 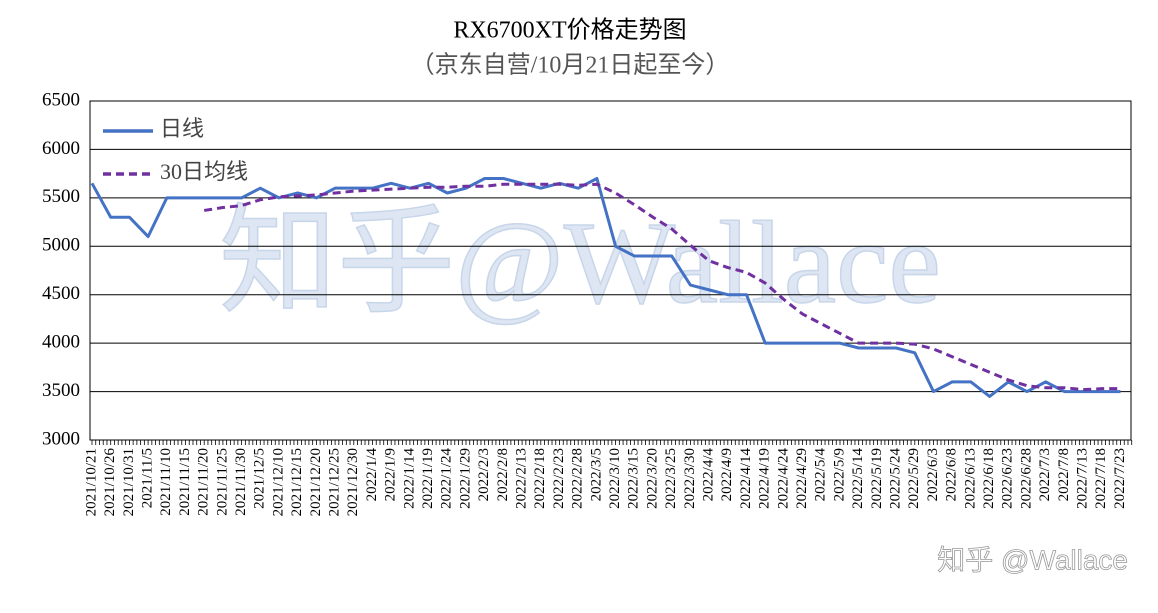 I want to click on x-tick-label: 2022/1/4, so click(x=372, y=475).